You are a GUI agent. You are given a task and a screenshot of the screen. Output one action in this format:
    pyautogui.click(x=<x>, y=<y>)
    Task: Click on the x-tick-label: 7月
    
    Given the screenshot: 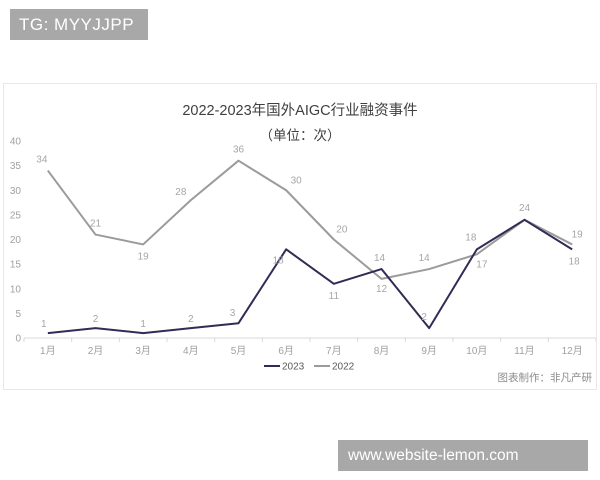 What is the action you would take?
    pyautogui.click(x=334, y=351)
    